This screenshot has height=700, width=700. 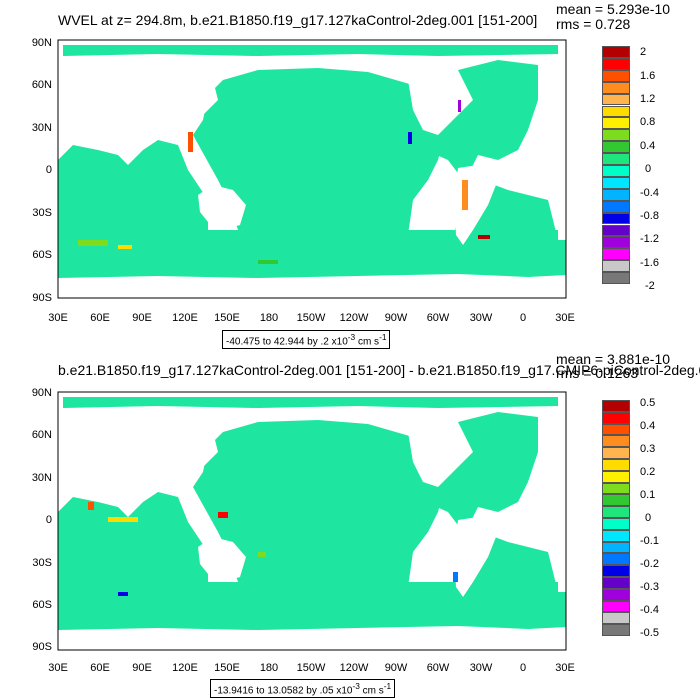 I want to click on mean-stat: mean = 5.293e-10, so click(x=613, y=9).